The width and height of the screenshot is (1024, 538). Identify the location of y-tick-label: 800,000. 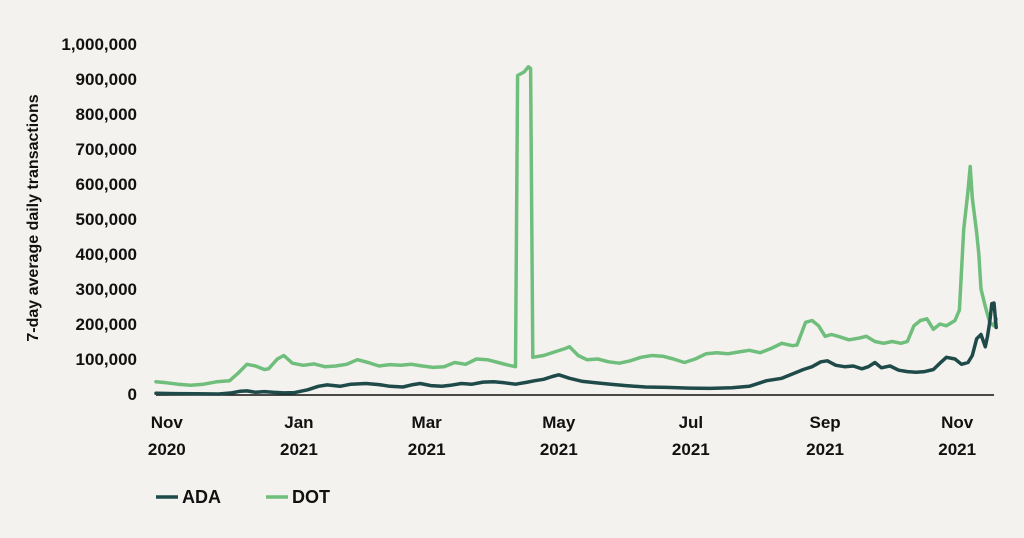
(106, 114).